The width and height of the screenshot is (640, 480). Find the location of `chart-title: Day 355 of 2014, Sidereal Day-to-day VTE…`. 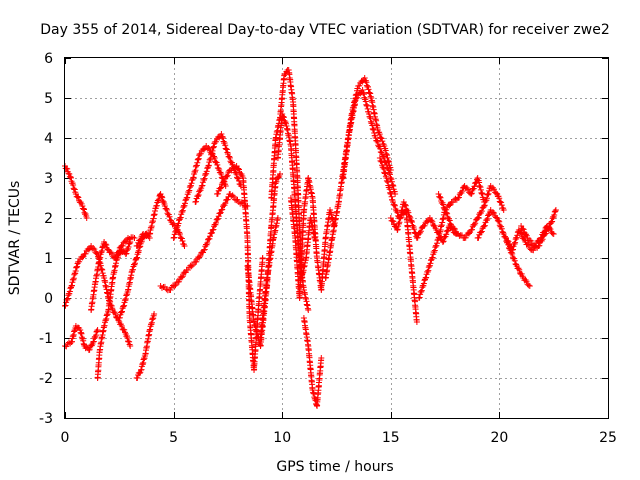

chart-title: Day 355 of 2014, Sidereal Day-to-day VTE… is located at coordinates (325, 30).